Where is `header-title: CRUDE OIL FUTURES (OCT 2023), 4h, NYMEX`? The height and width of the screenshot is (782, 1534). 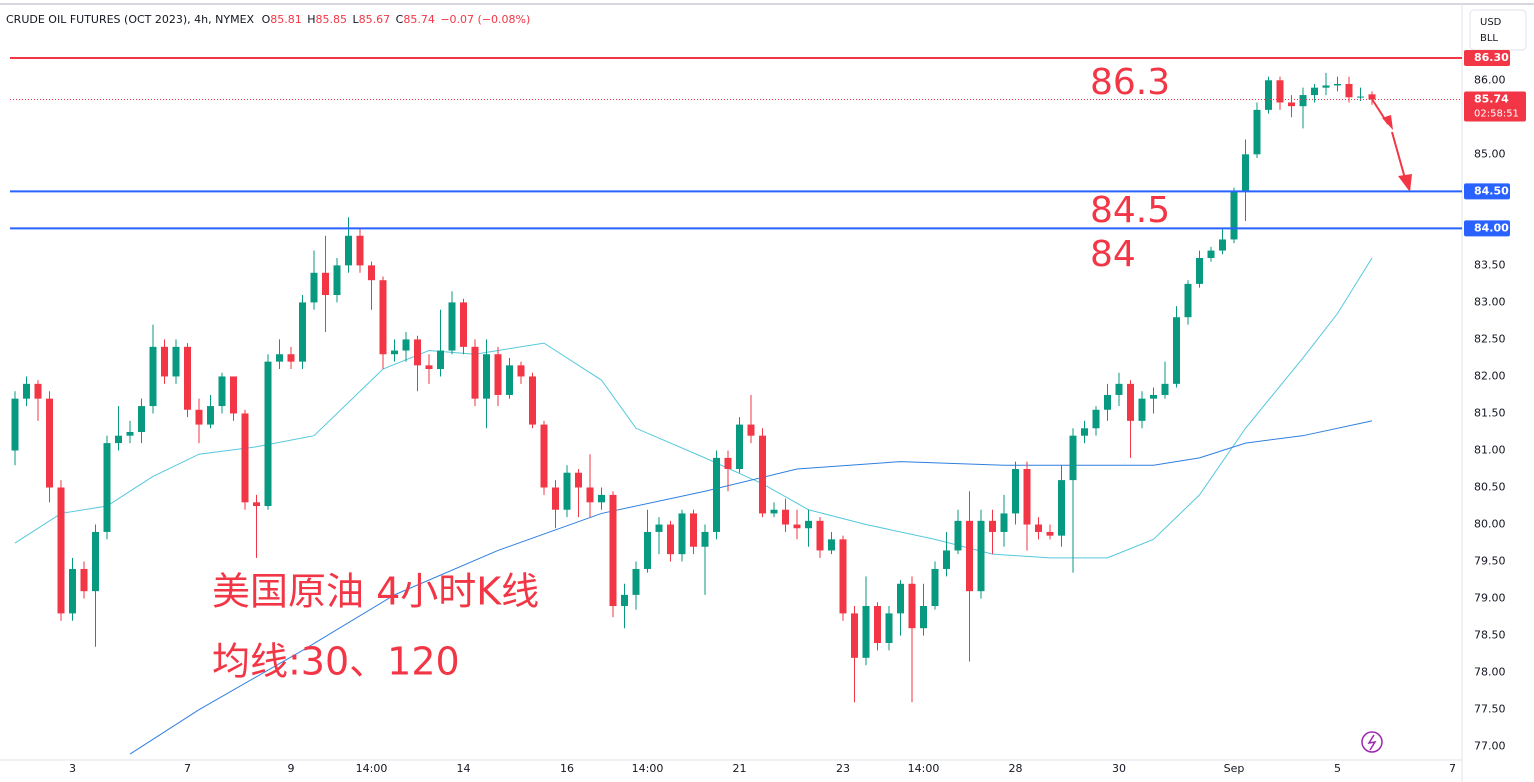 header-title: CRUDE OIL FUTURES (OCT 2023), 4h, NYMEX is located at coordinates (130, 19).